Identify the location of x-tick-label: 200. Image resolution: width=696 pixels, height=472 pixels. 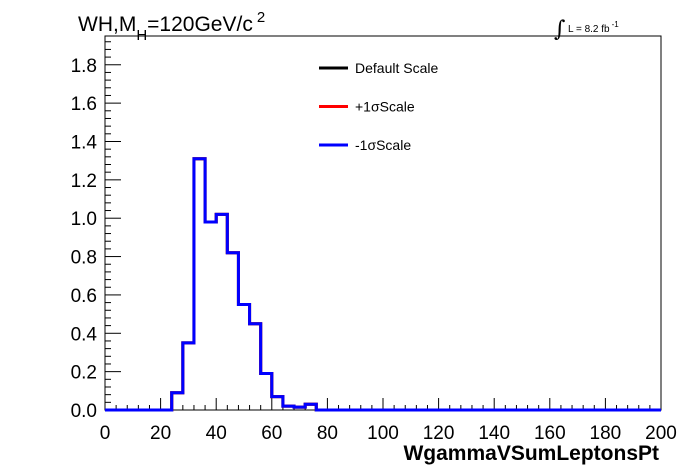
(661, 433).